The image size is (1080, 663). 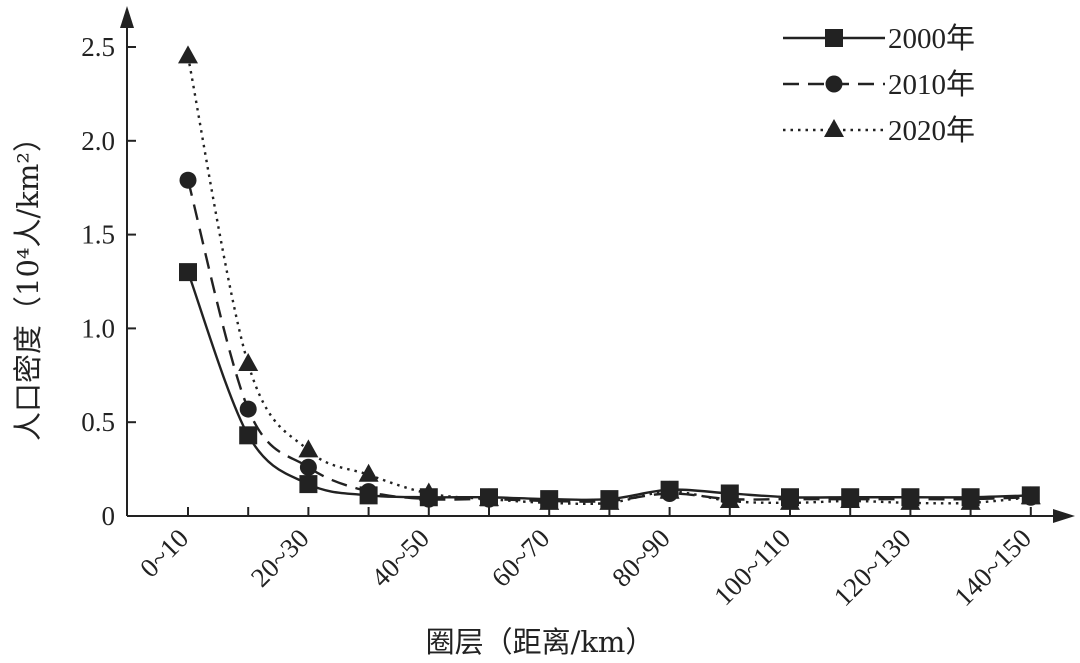 I want to click on legend-label: 2000年, so click(x=931, y=38).